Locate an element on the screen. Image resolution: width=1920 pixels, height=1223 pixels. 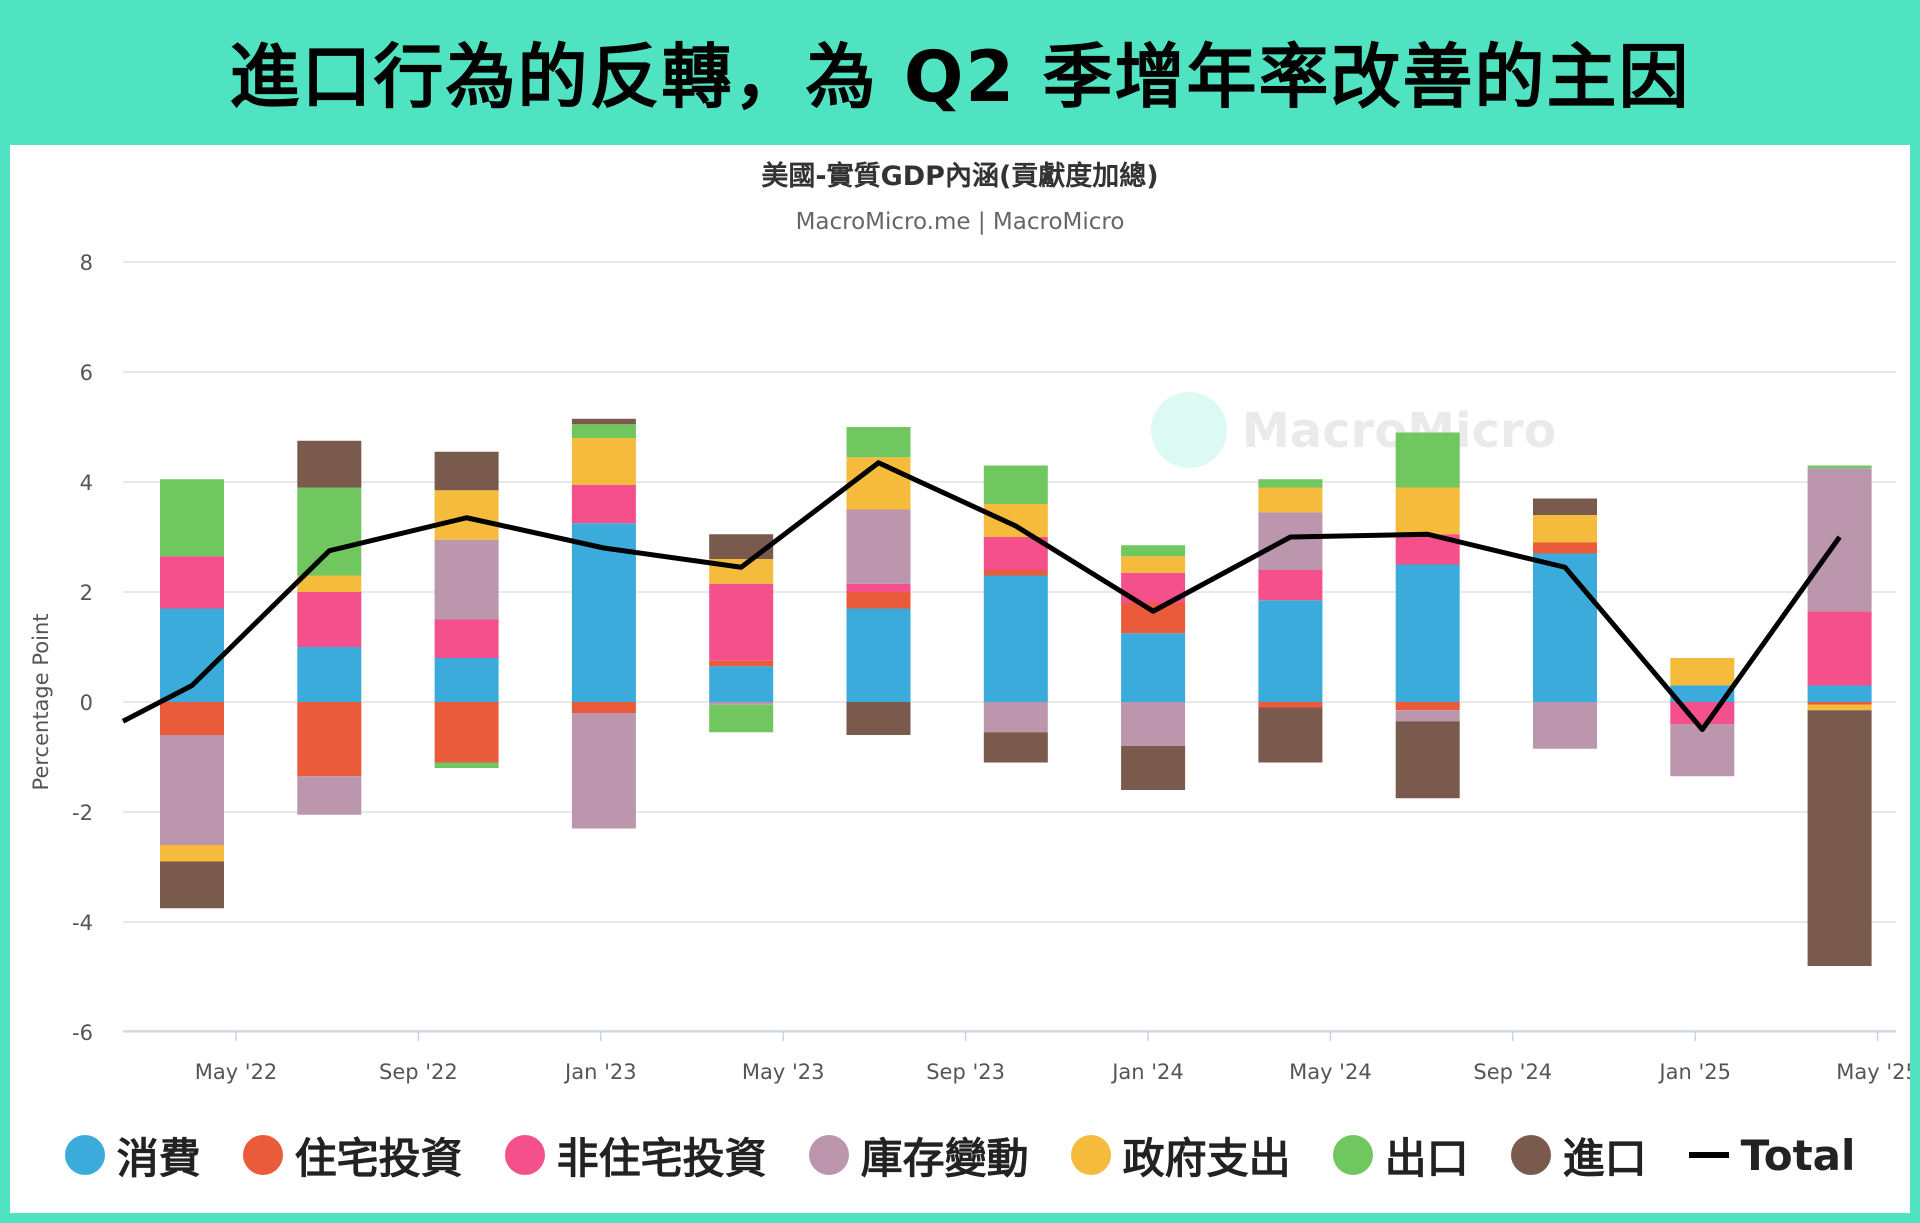
x-tick-label: Sep '24 is located at coordinates (1512, 1072).